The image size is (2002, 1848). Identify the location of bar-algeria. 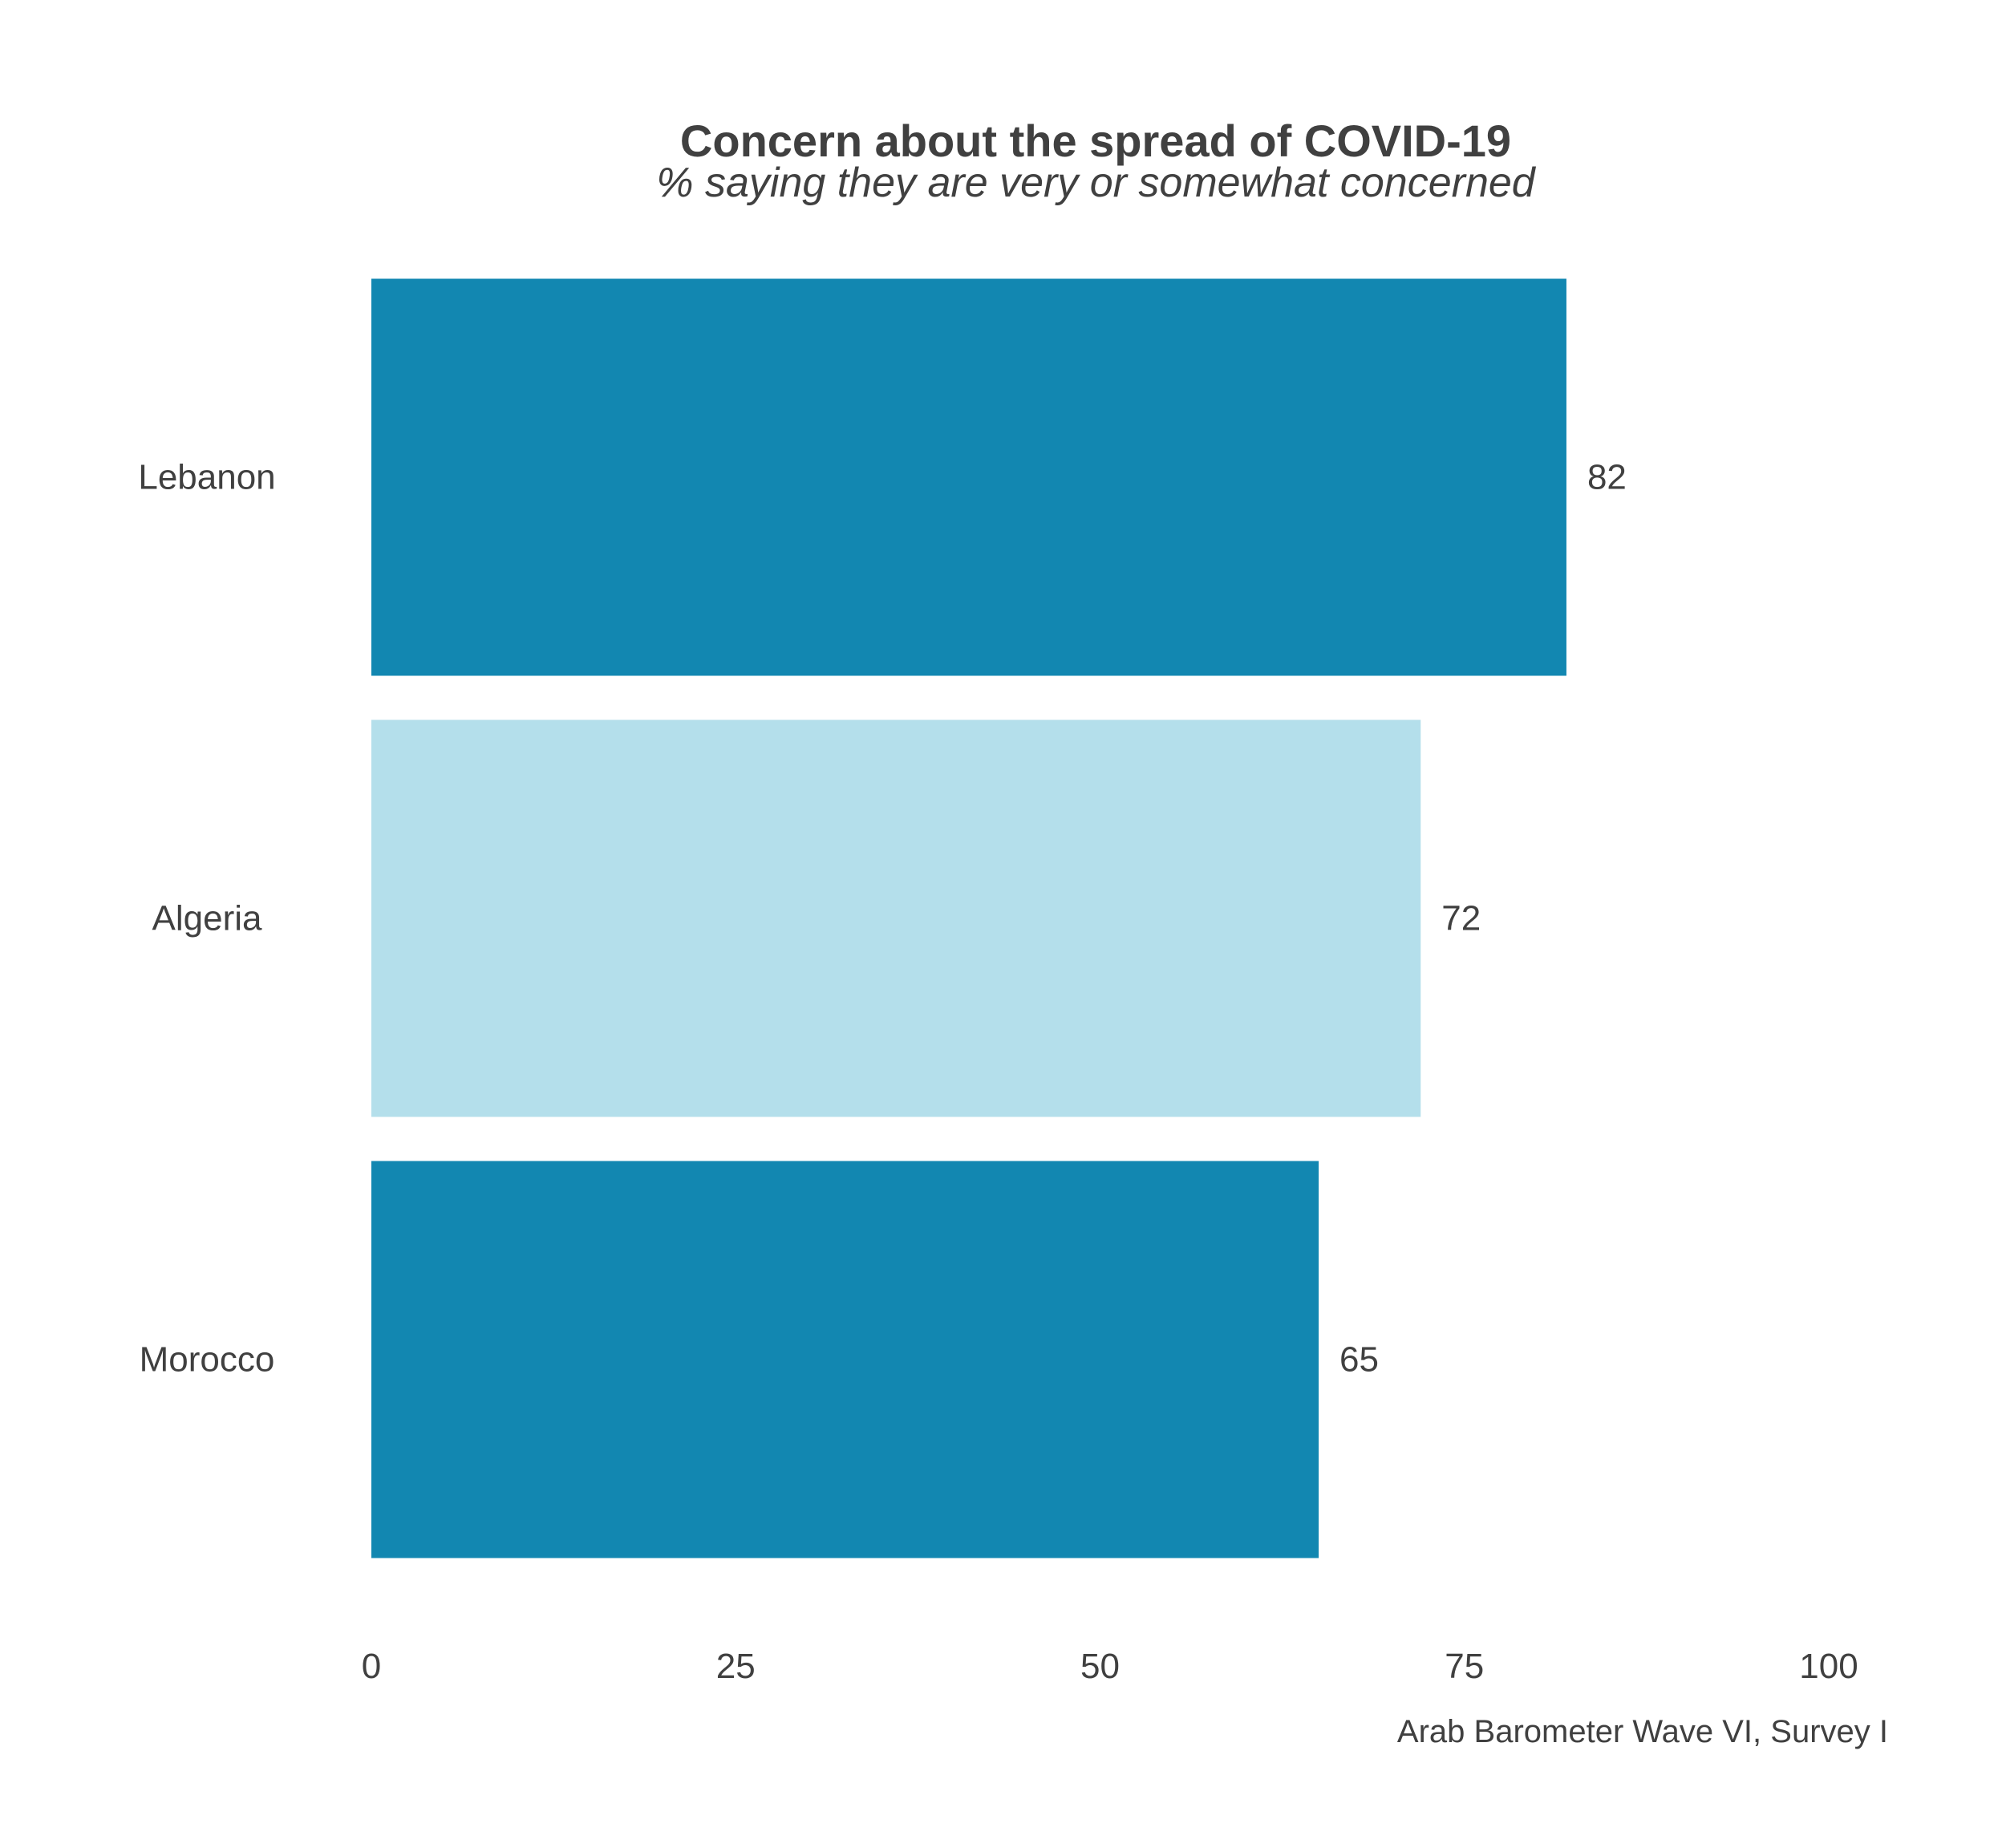
(896, 918).